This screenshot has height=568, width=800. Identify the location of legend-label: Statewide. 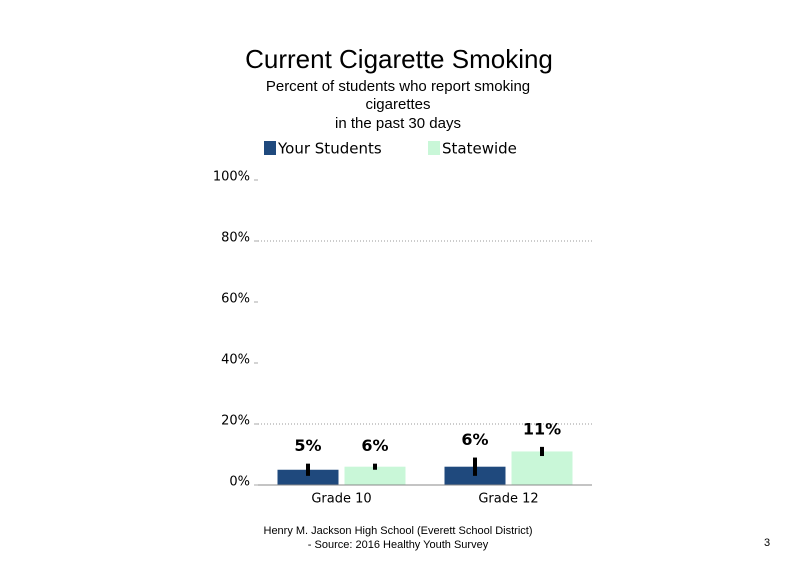
(479, 149).